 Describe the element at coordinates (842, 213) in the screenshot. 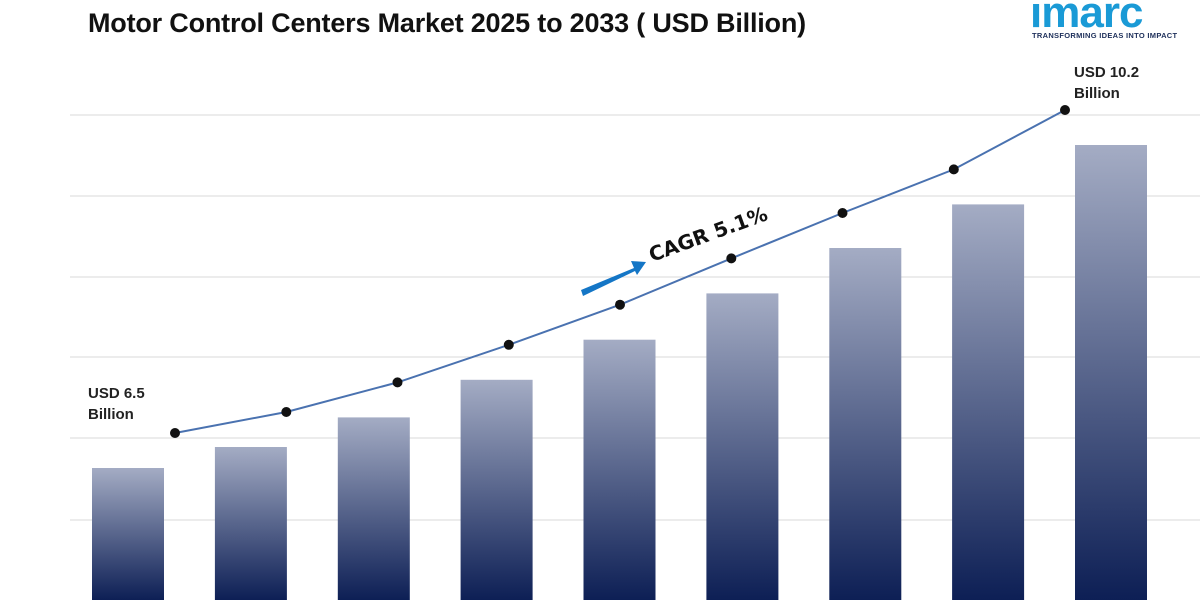

I see `trend-point-2031` at that location.